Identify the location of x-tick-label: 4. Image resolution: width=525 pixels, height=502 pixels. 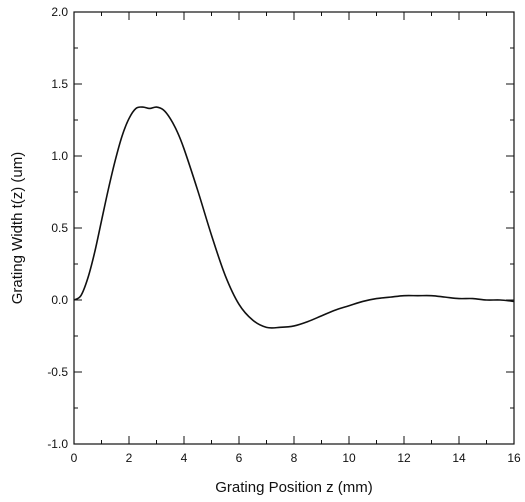
(184, 458).